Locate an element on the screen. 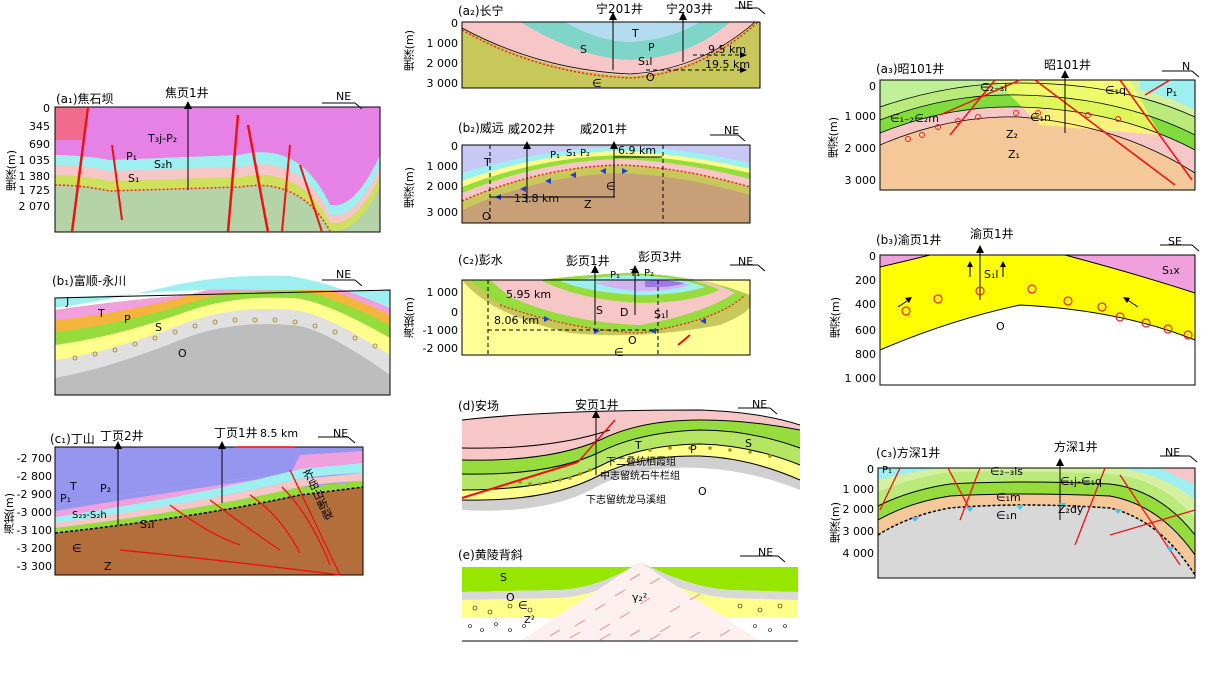 This screenshot has width=1209, height=700. direction-label: N is located at coordinates (1186, 66).